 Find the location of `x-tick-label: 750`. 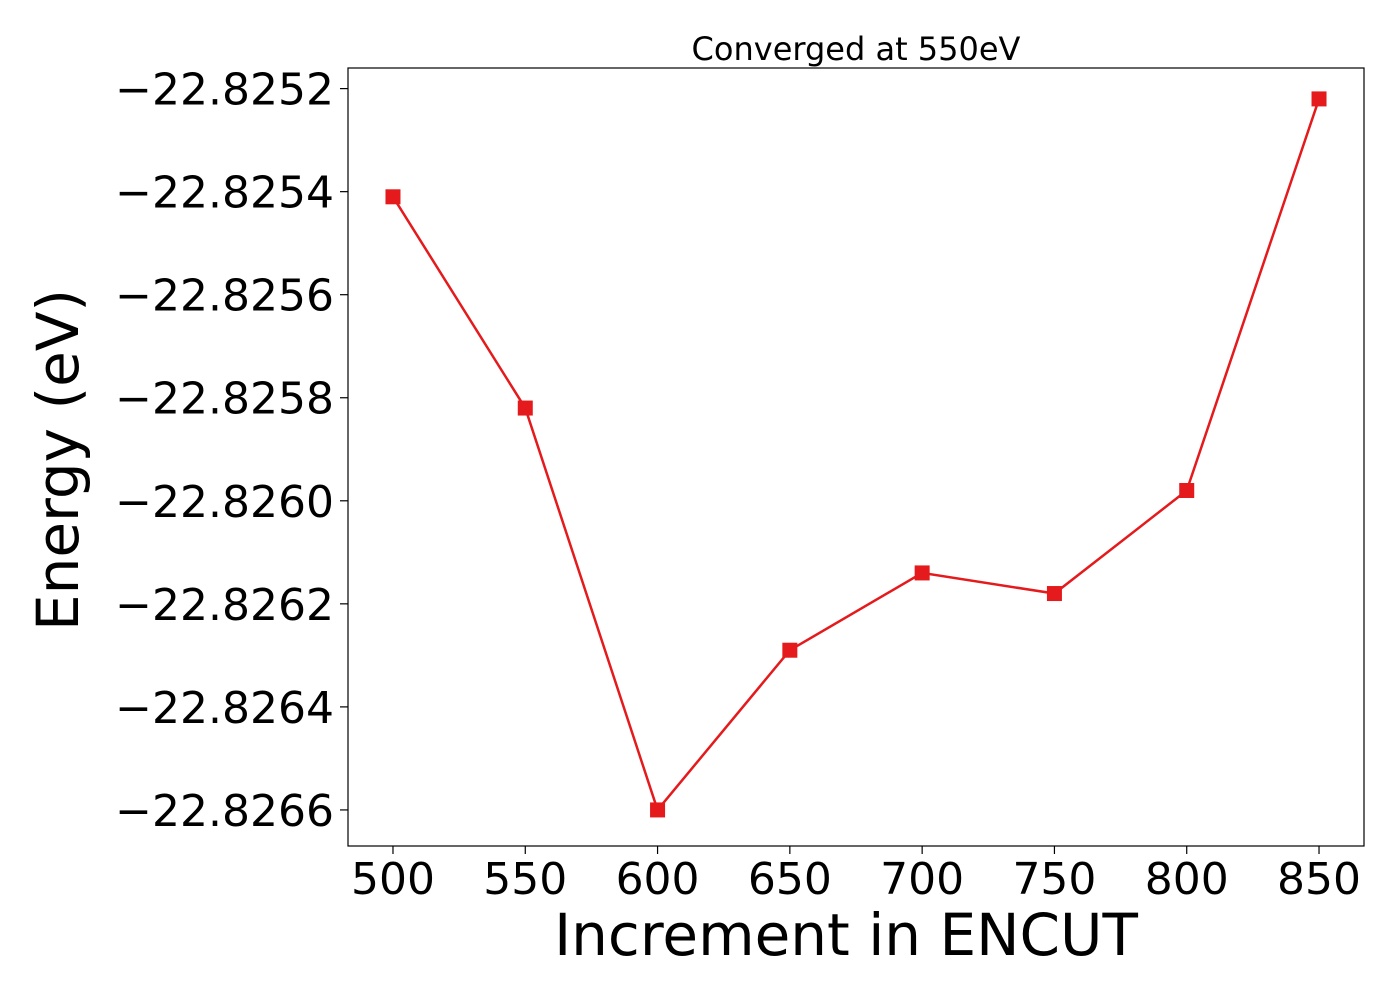

x-tick-label: 750 is located at coordinates (1054, 879).